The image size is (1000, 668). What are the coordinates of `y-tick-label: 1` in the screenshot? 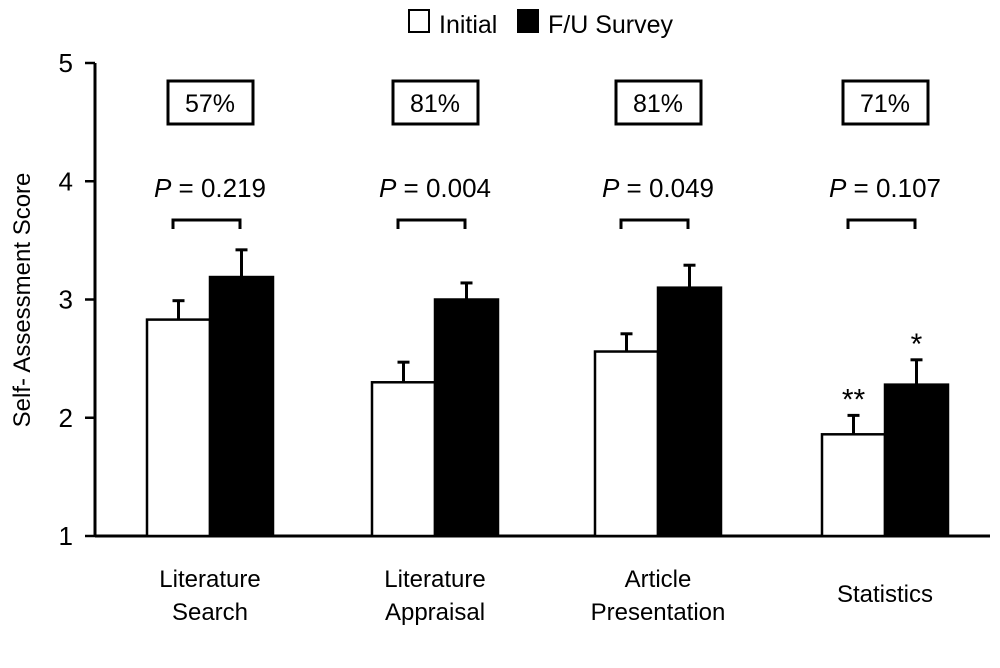 It's located at (66, 536).